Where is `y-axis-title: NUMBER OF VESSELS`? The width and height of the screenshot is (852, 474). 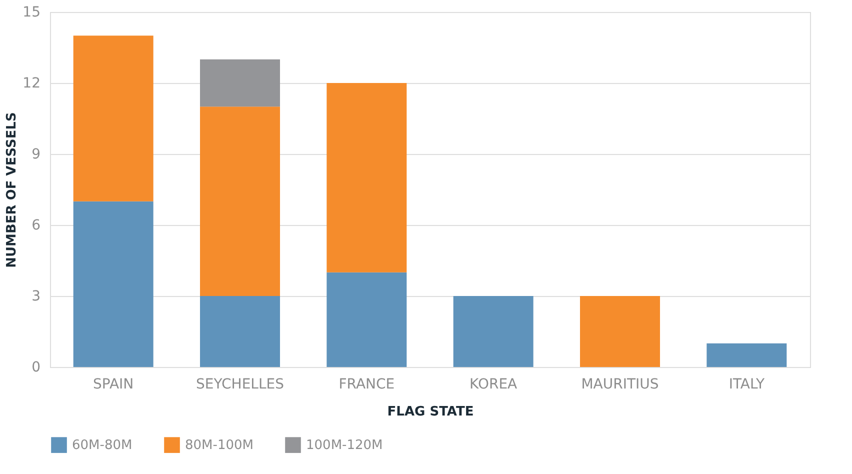 y-axis-title: NUMBER OF VESSELS is located at coordinates (12, 190).